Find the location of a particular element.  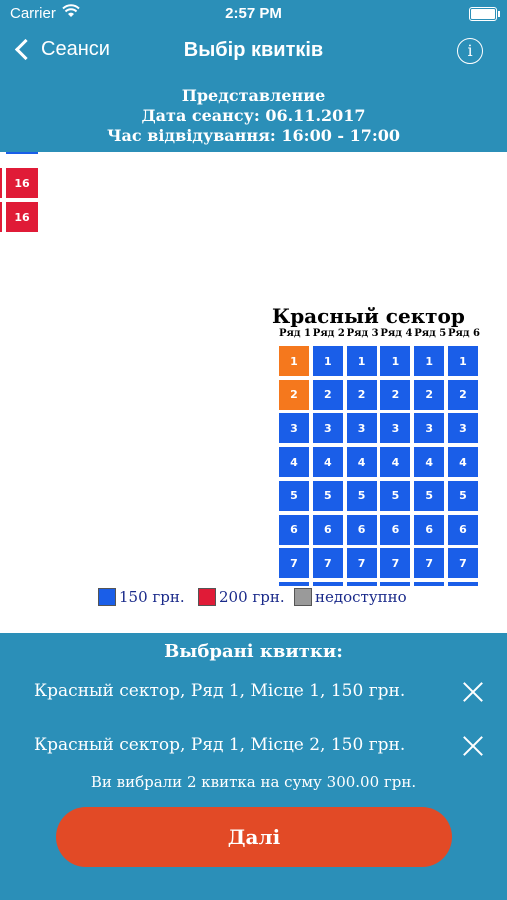

legend-swatch-red is located at coordinates (207, 597).